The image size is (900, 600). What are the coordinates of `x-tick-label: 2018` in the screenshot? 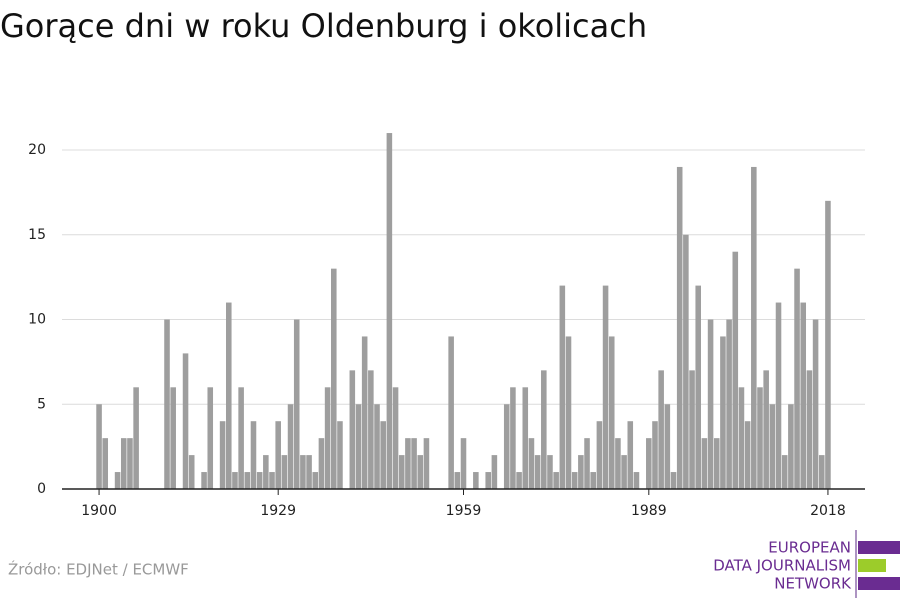 It's located at (828, 511).